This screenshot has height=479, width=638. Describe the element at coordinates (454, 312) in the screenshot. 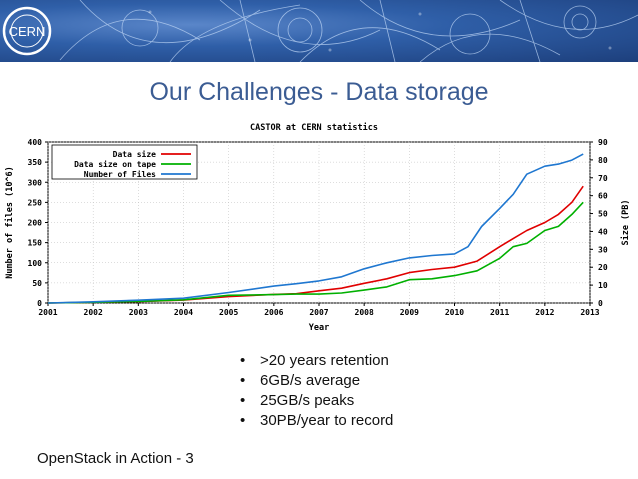

I see `x-tick-label: 2010` at that location.